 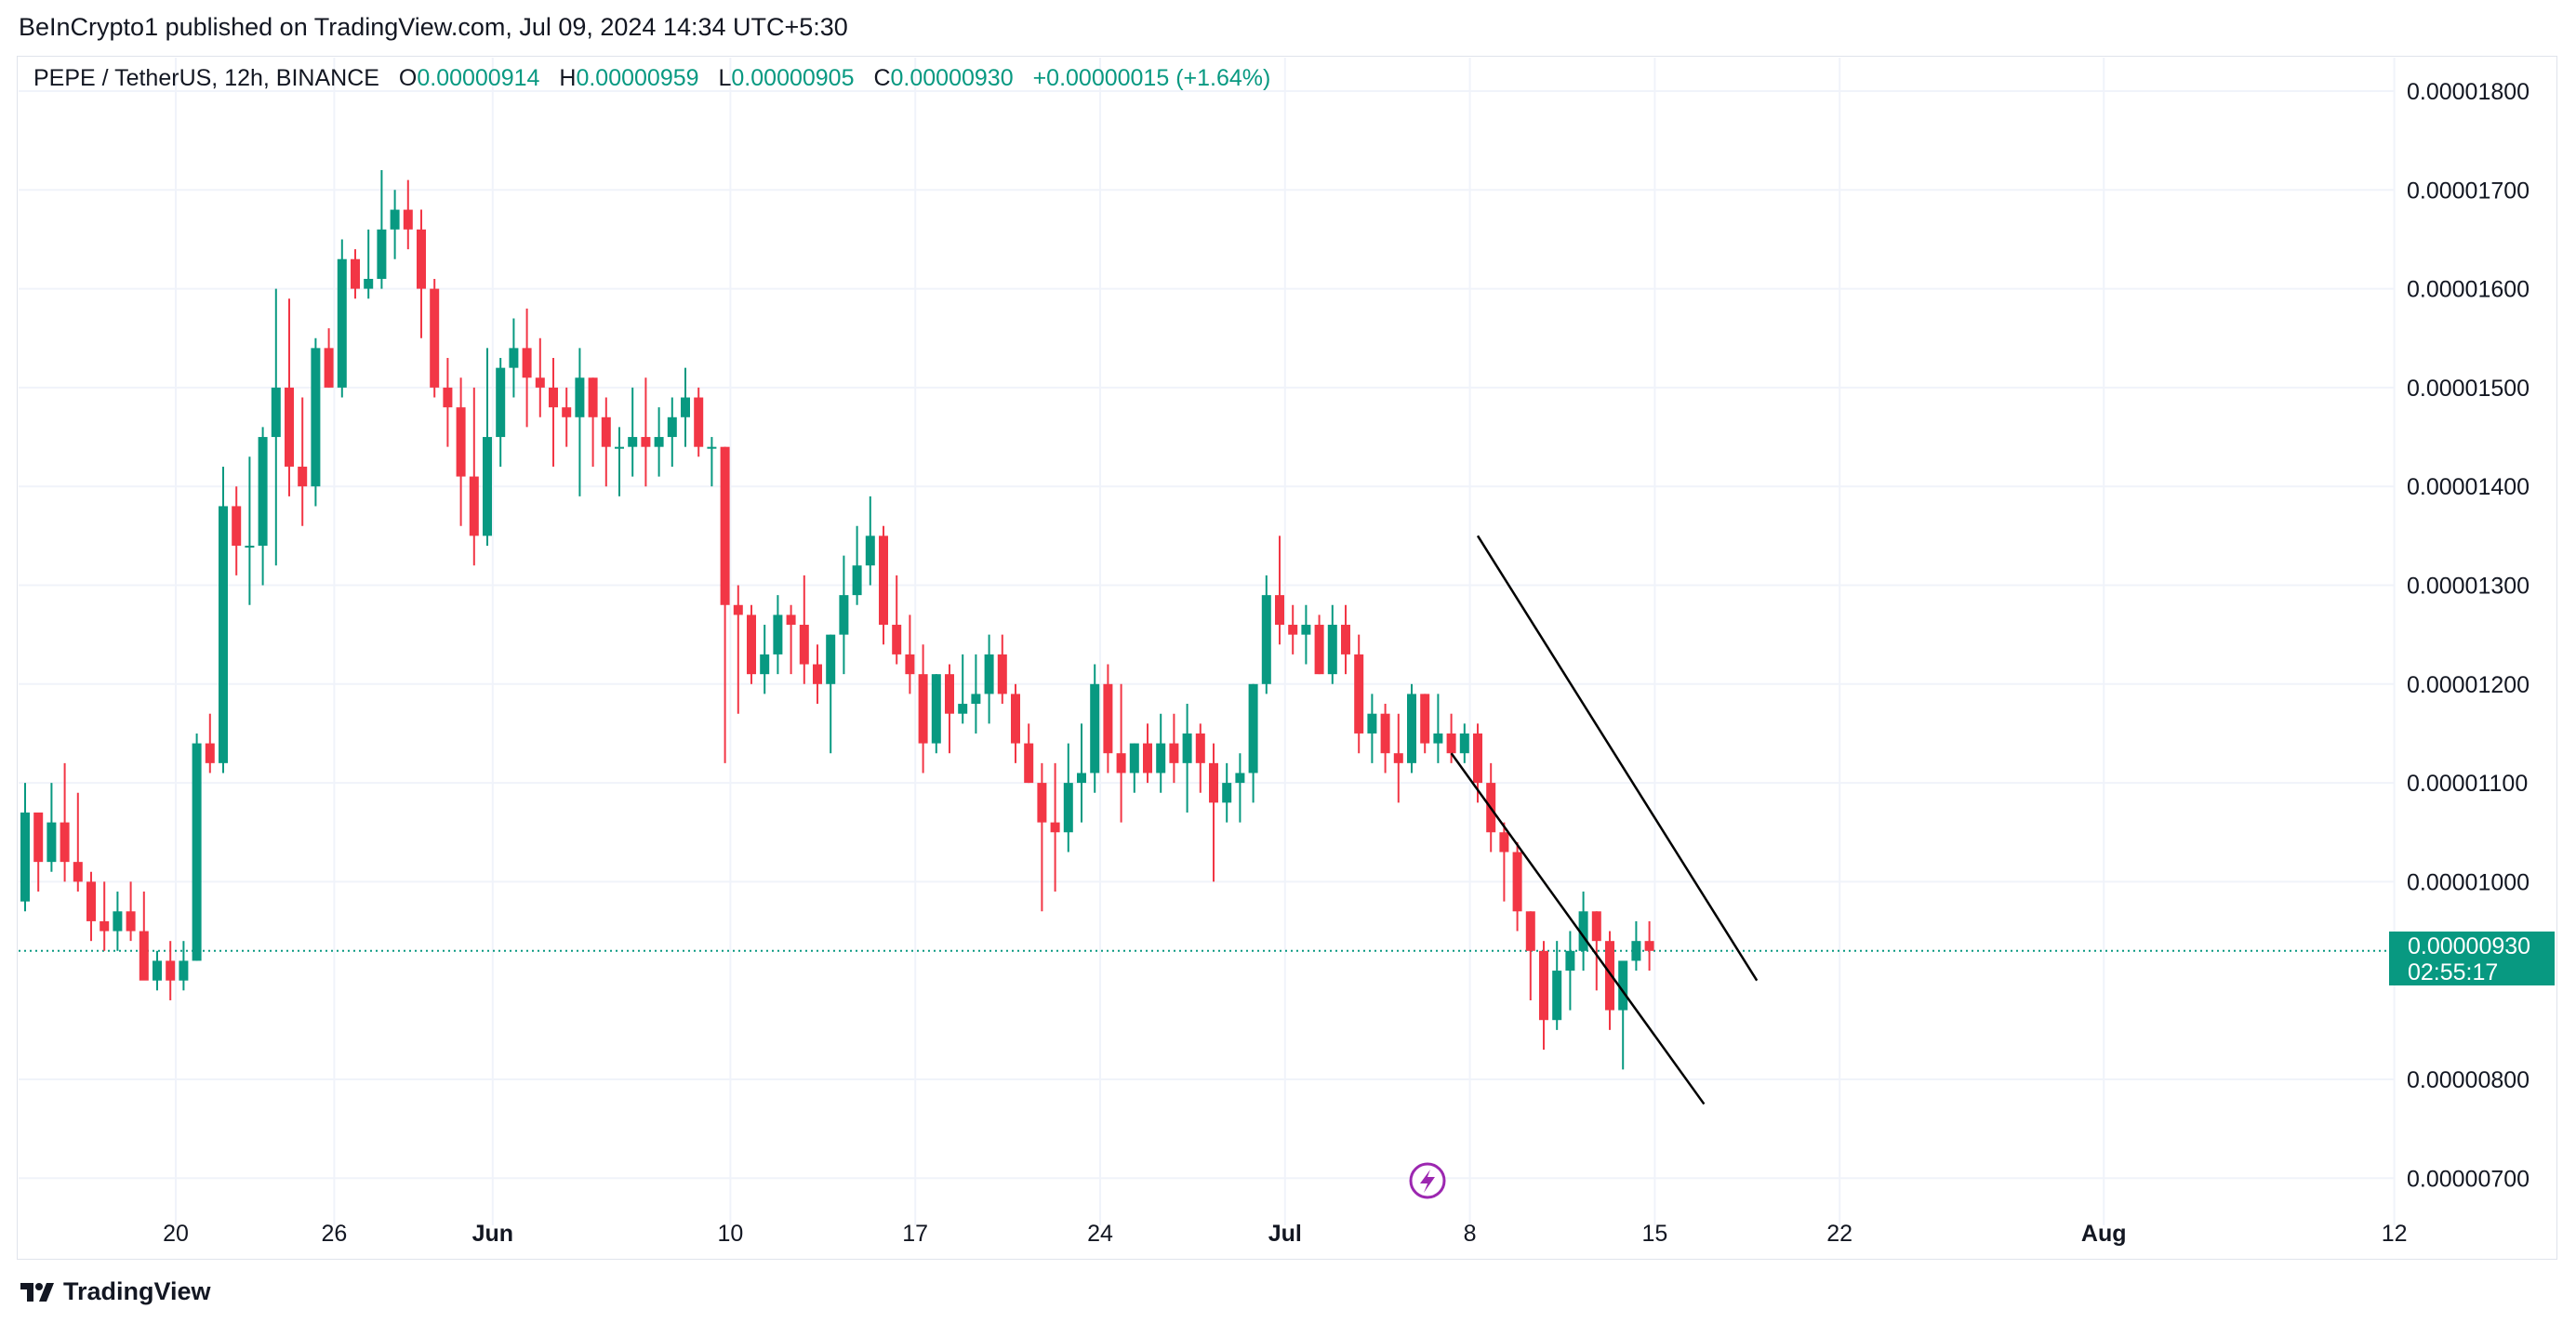 I want to click on tradingview-brand: TradingView, so click(x=115, y=1292).